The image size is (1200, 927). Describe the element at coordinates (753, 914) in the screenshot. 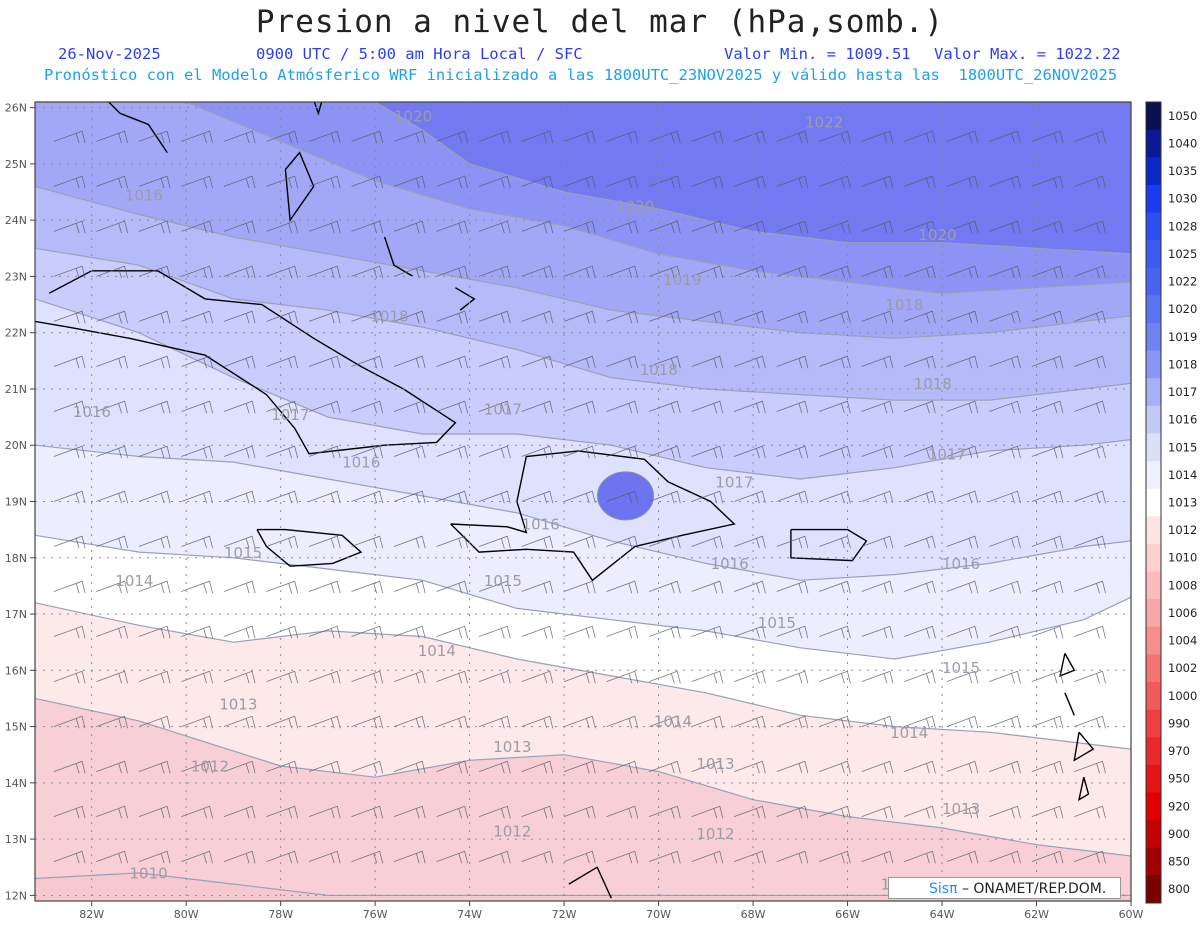

I see `lon-tick-label: 68W` at that location.